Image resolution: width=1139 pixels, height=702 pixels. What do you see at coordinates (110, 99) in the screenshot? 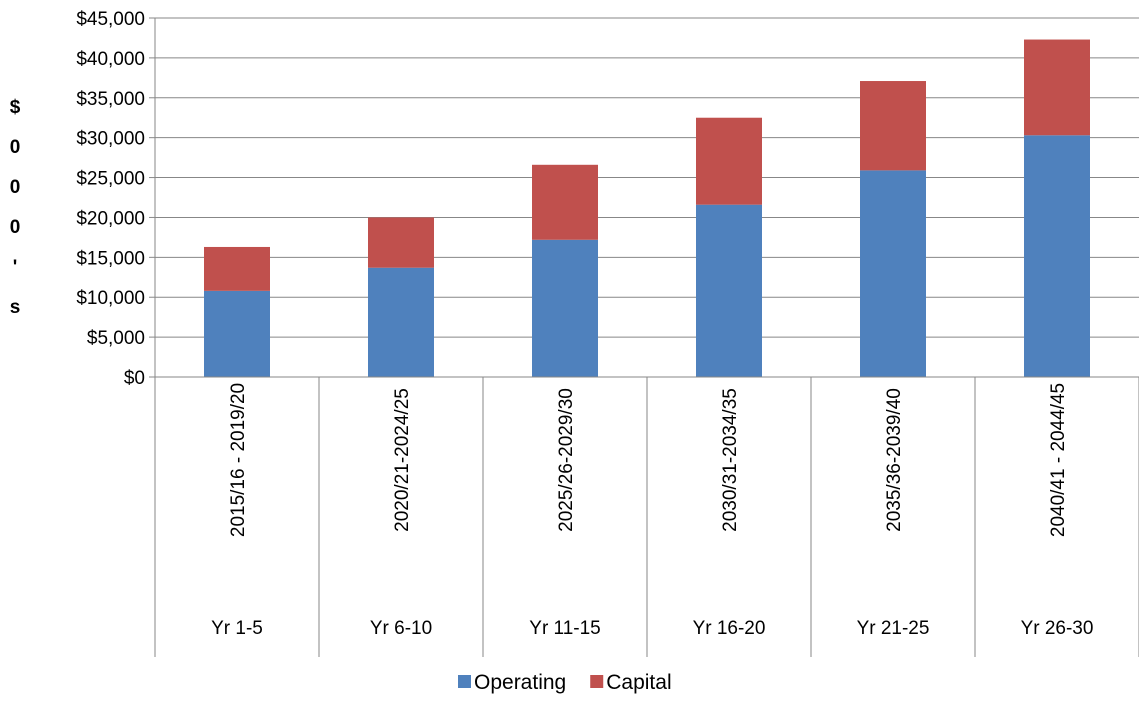
I see `y-tick-label: $35,000` at bounding box center [110, 99].